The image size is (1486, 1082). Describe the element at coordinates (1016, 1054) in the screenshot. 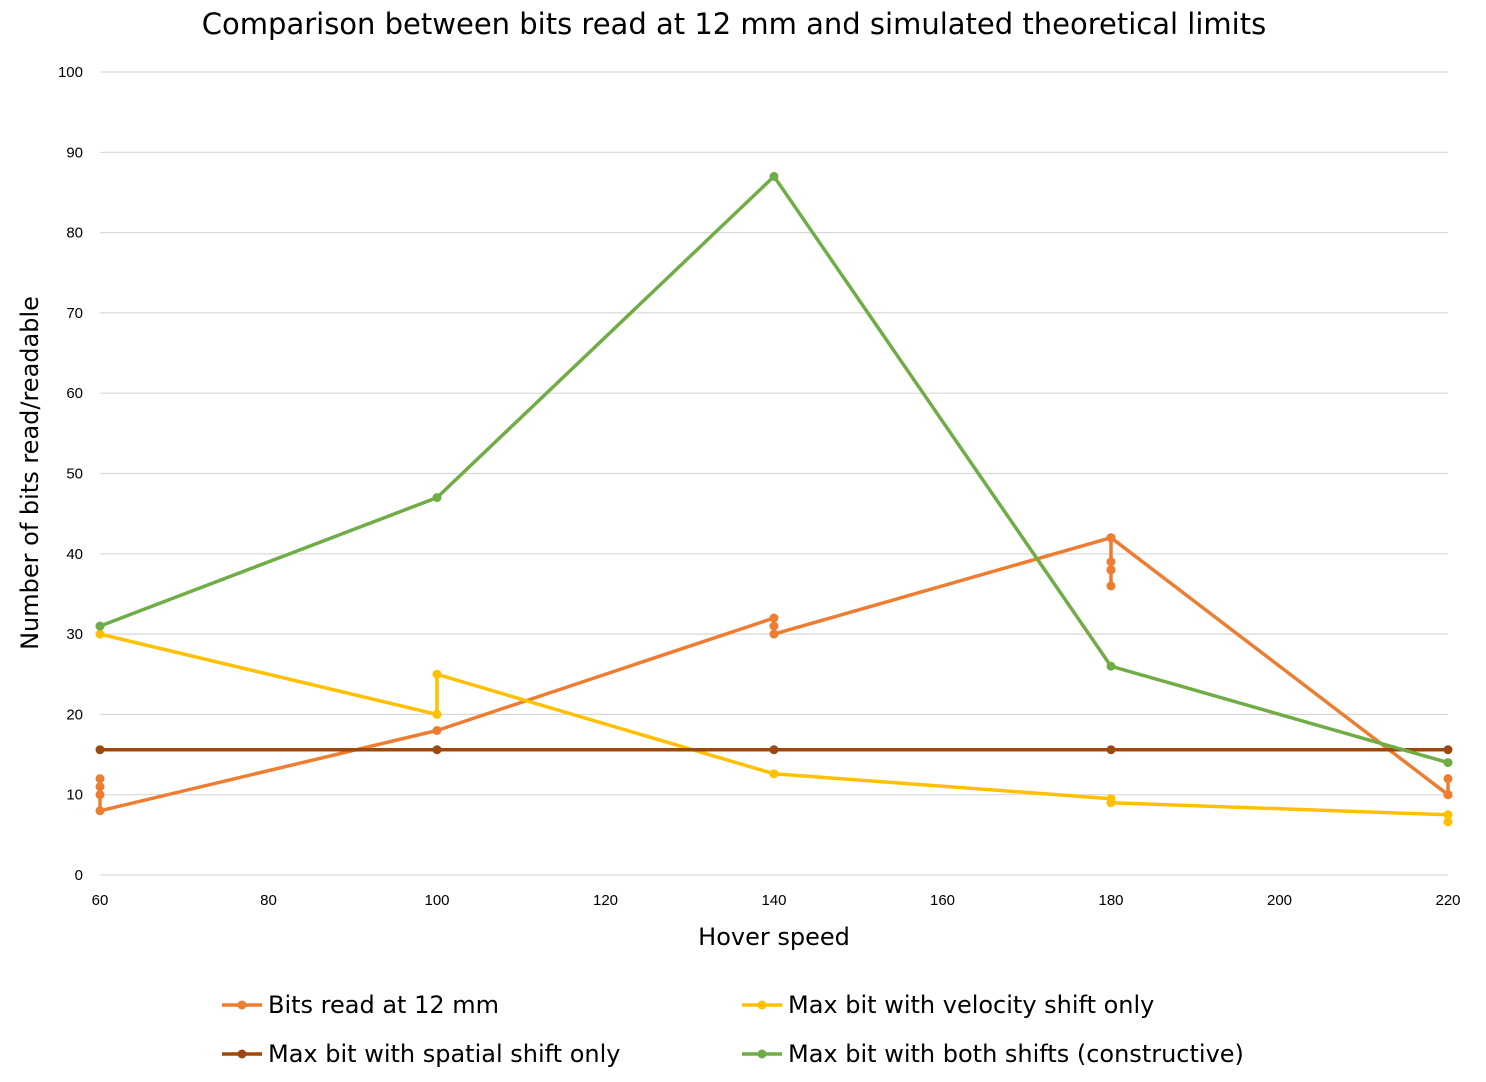

I see `legend-label: Max bit with both shifts (constructive)` at that location.